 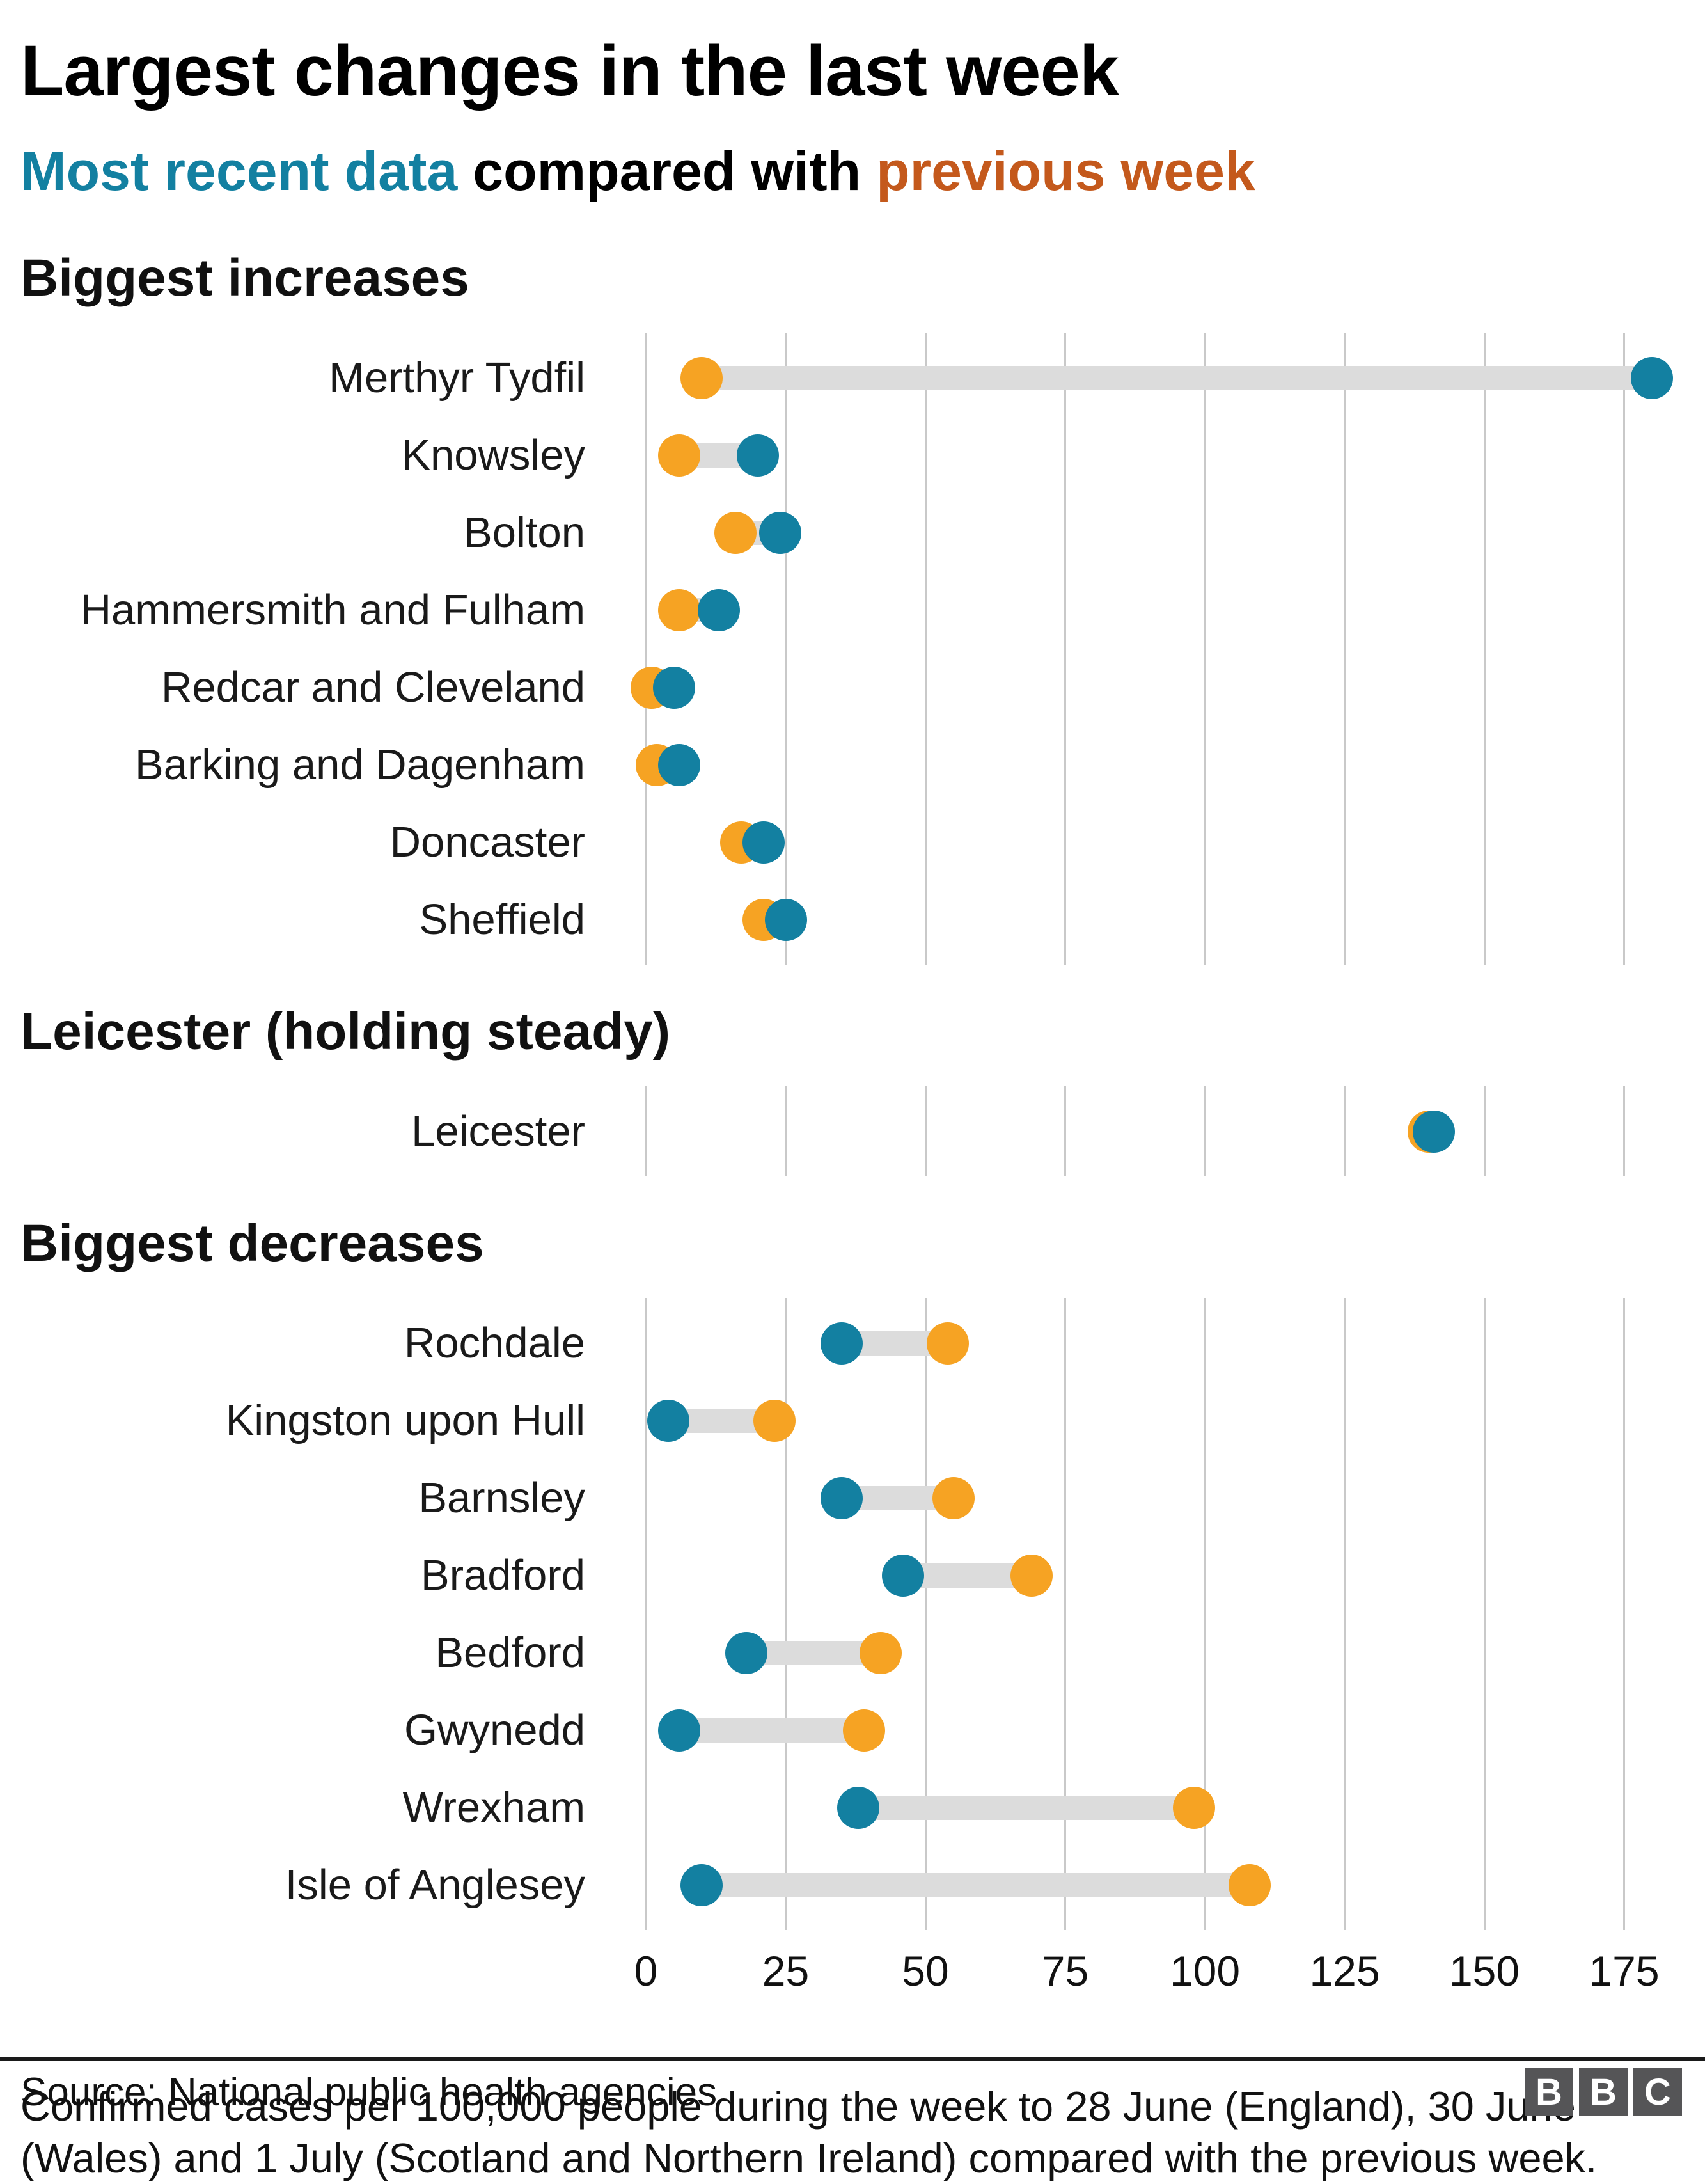 What do you see at coordinates (345, 1031) in the screenshot?
I see `section-heading-leicester: Leicester (holding steady)` at bounding box center [345, 1031].